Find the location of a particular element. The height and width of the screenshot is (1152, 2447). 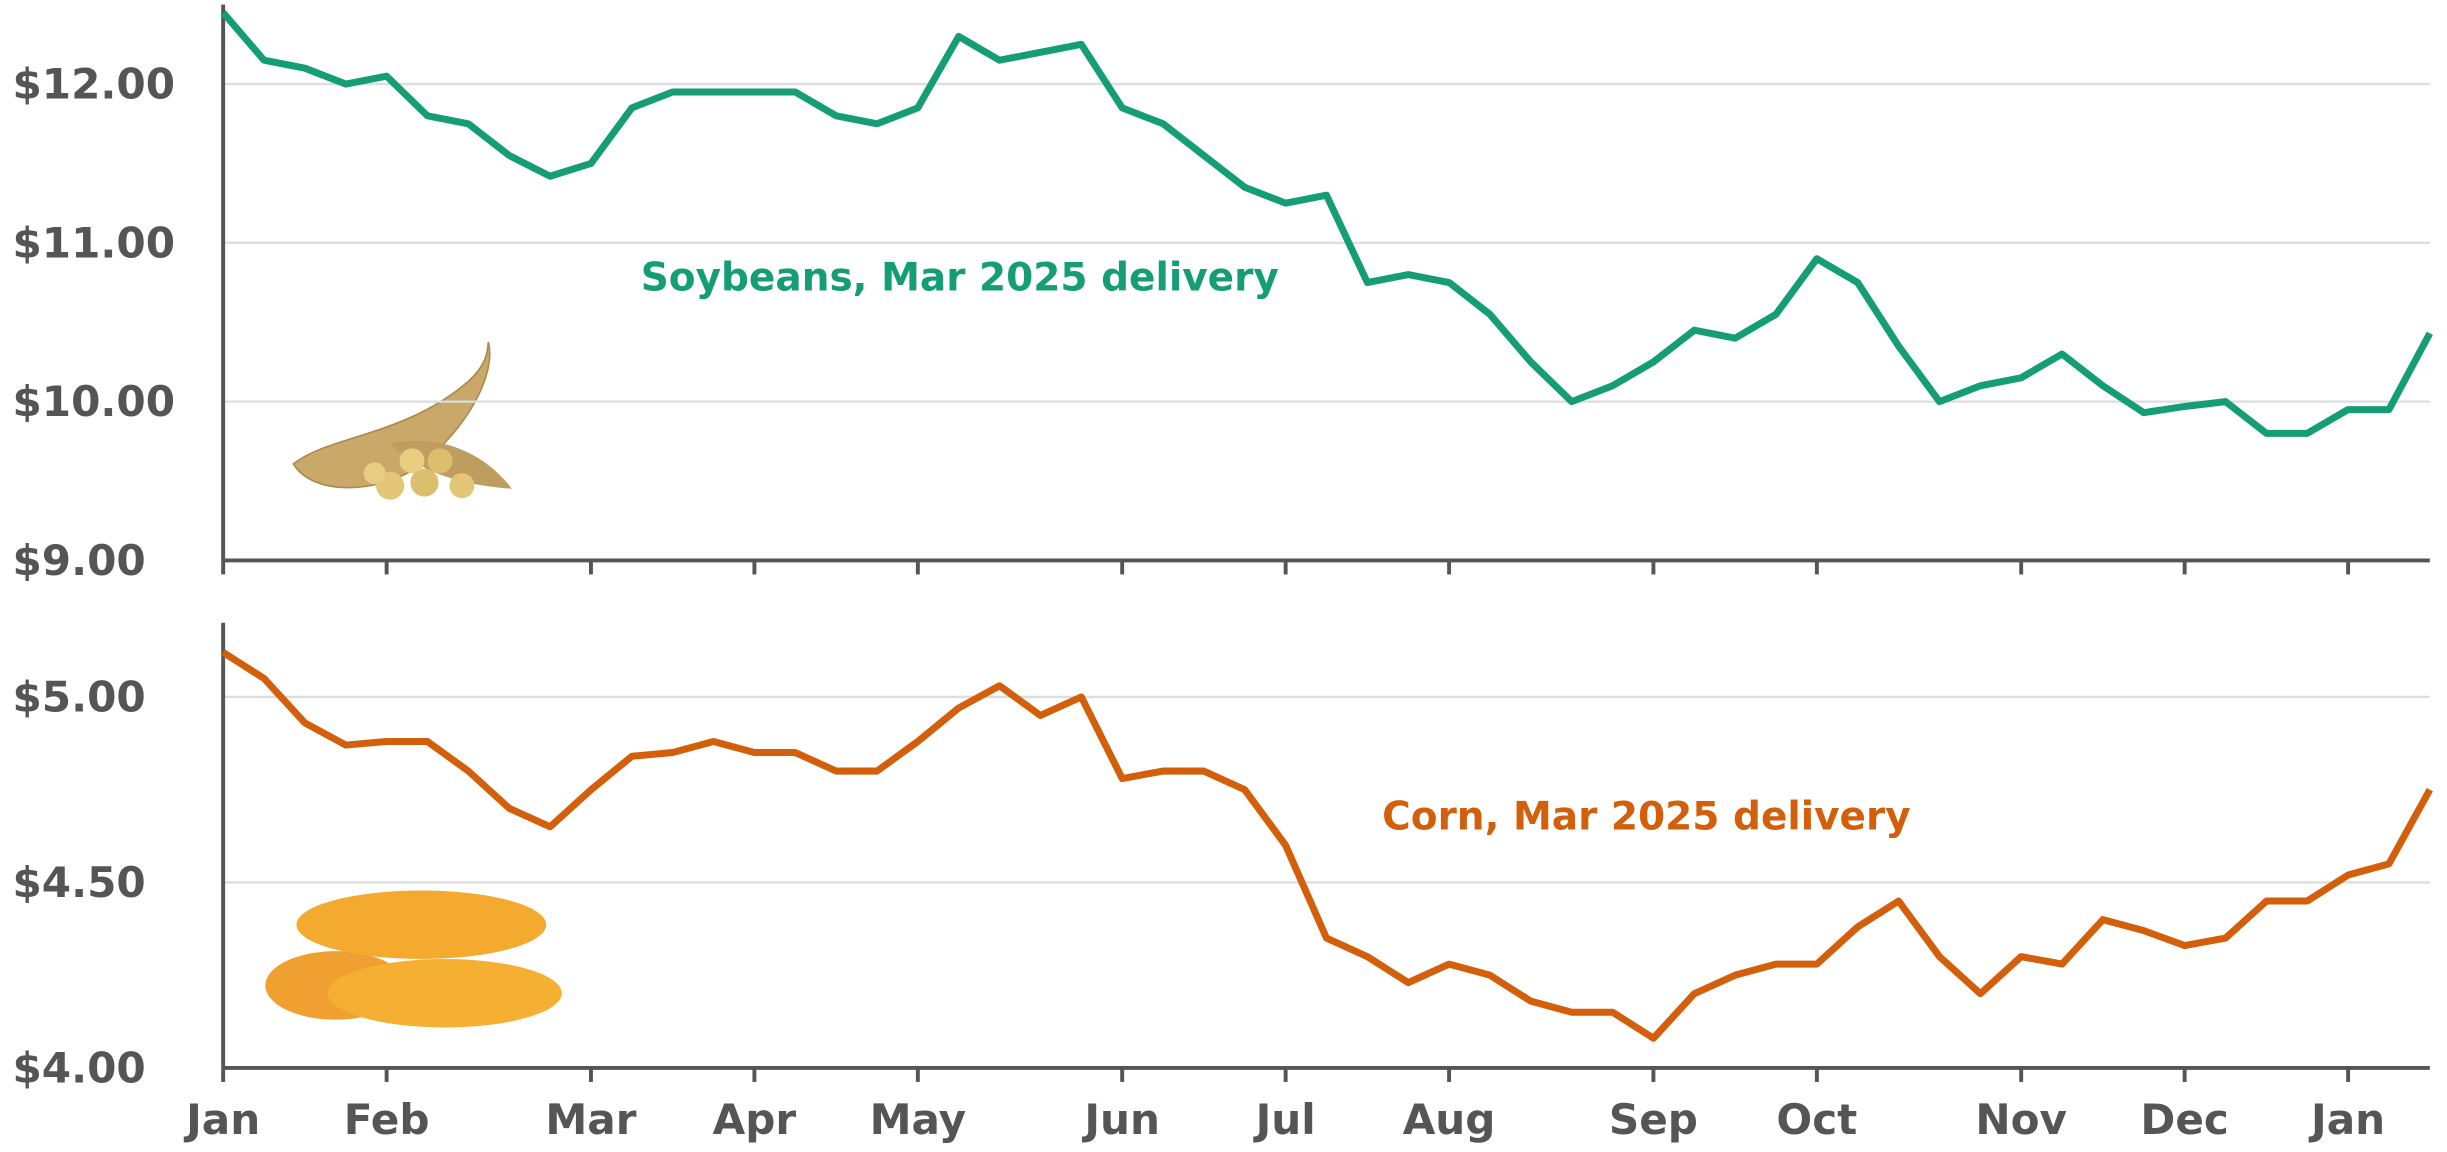

y-tick-label: $4.50 is located at coordinates (78, 882).